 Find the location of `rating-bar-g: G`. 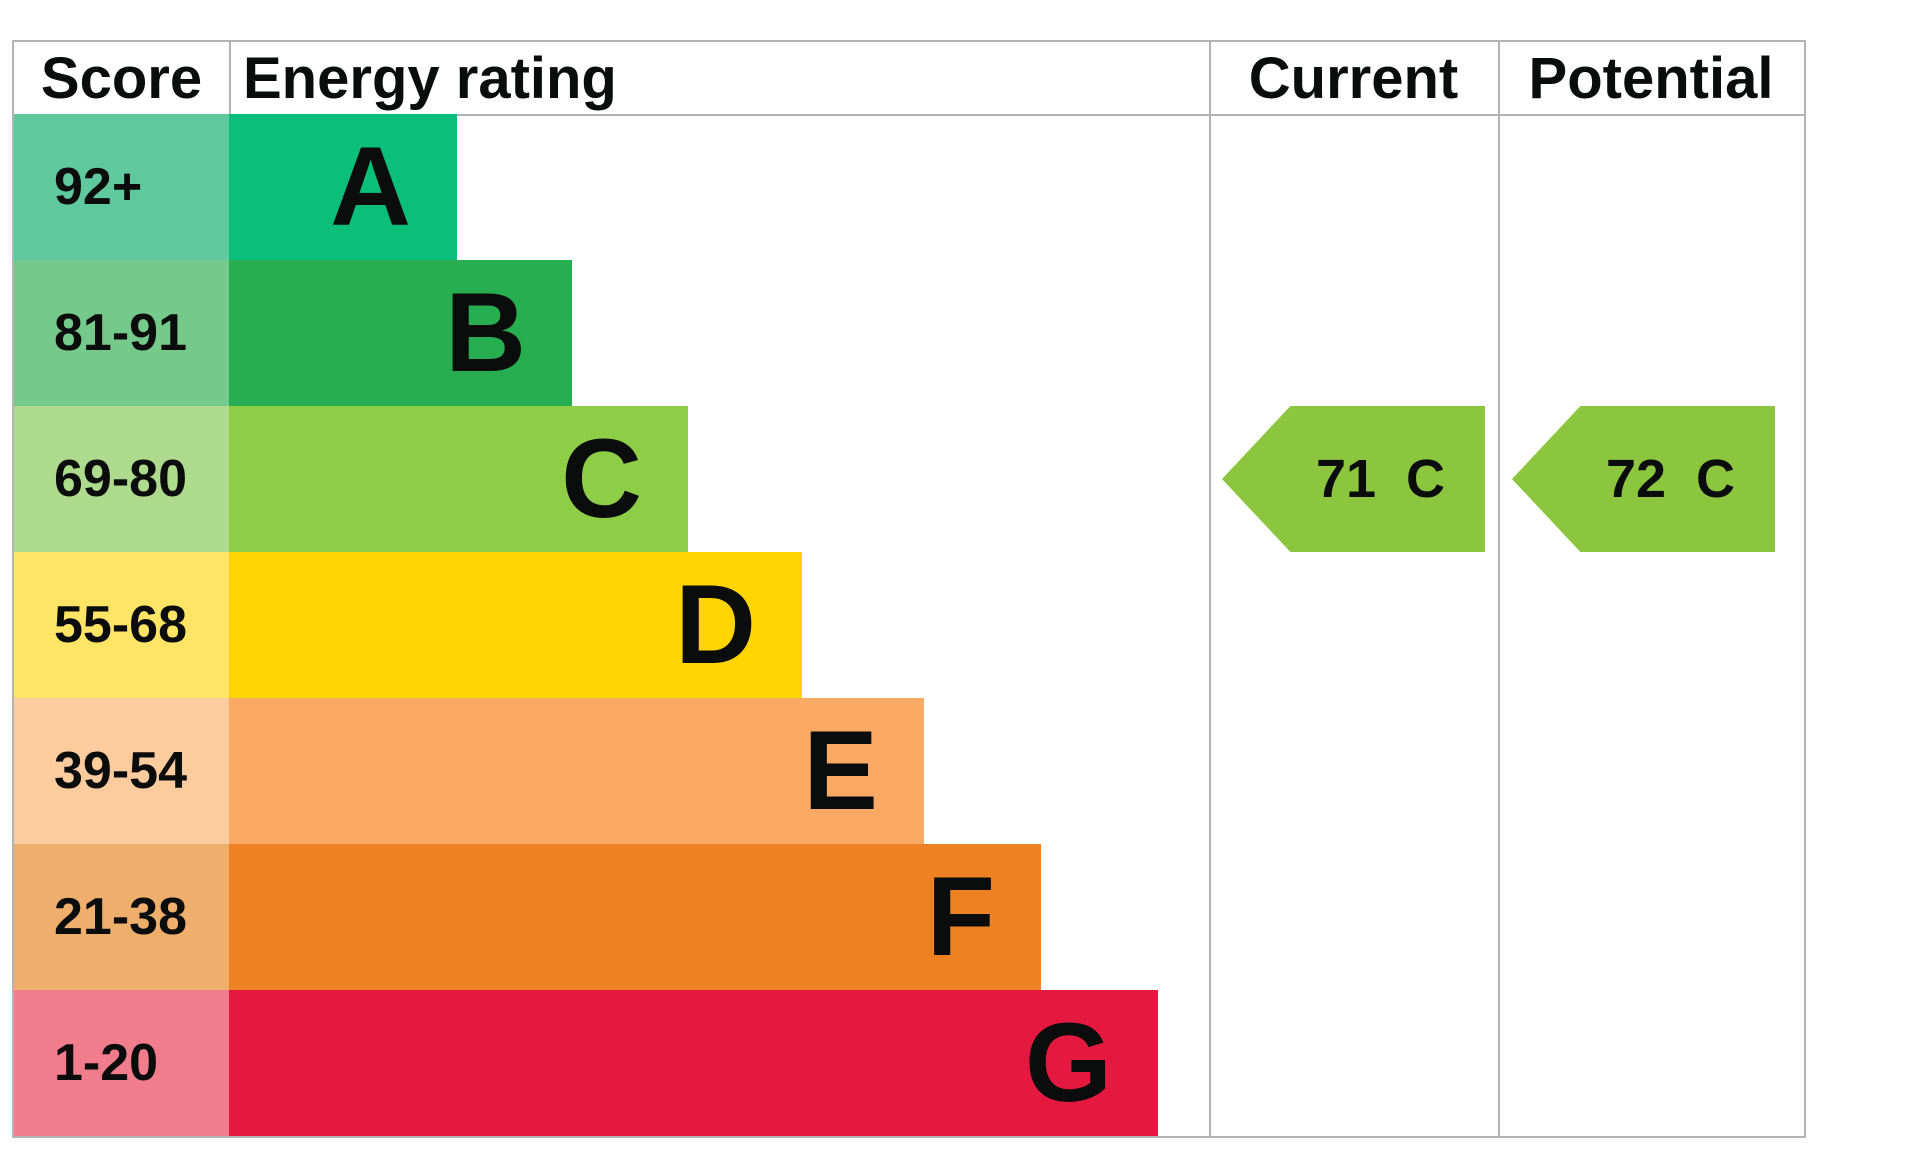

rating-bar-g: G is located at coordinates (693, 1063).